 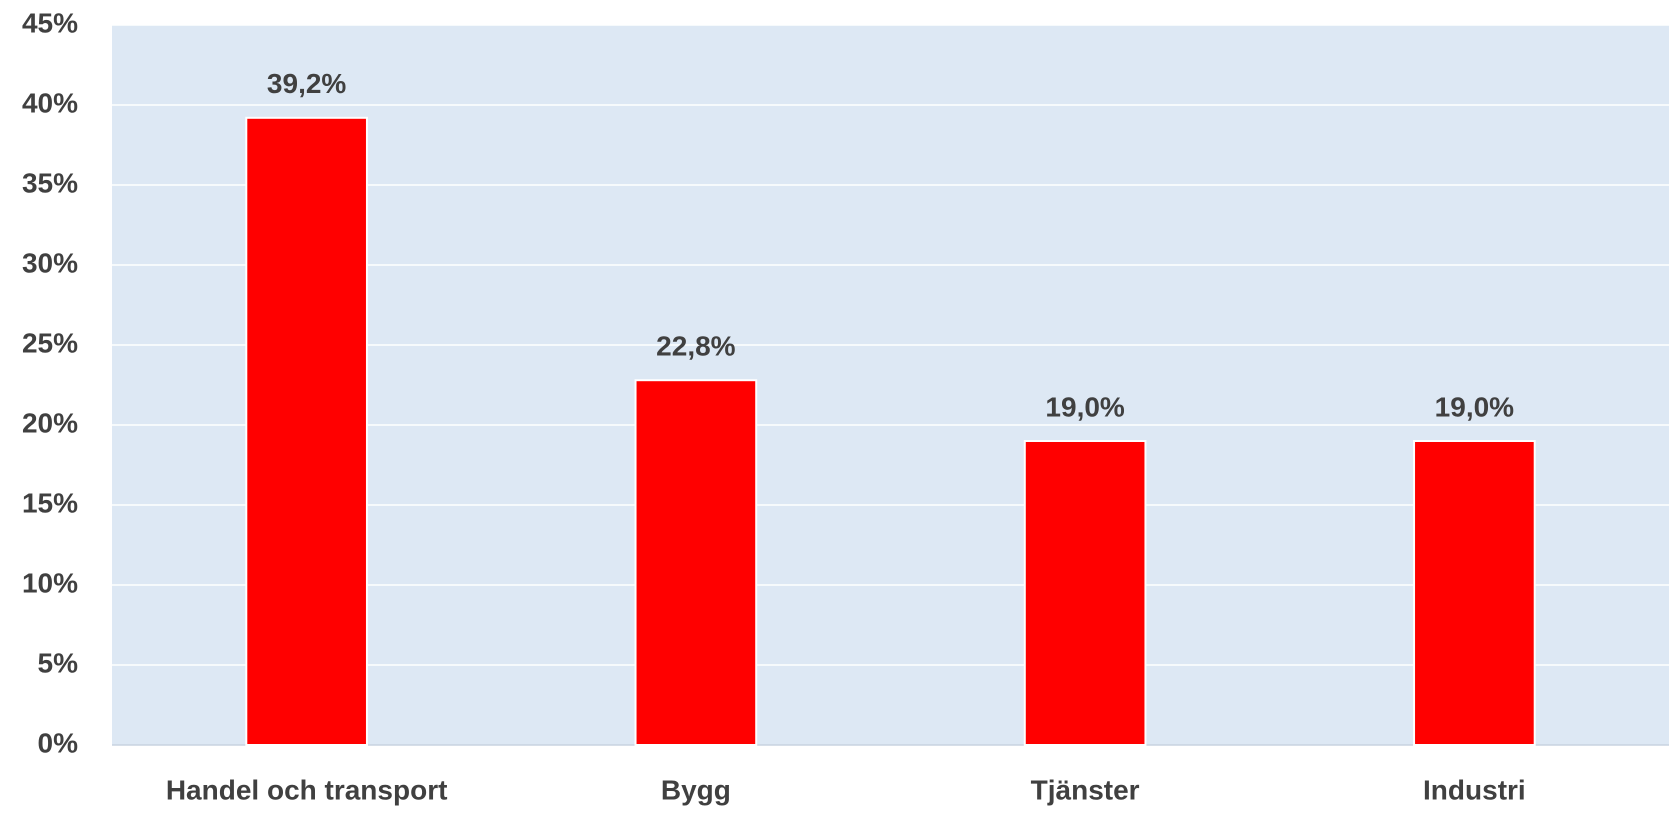 What do you see at coordinates (1474, 789) in the screenshot?
I see `x-tick-label: Industri` at bounding box center [1474, 789].